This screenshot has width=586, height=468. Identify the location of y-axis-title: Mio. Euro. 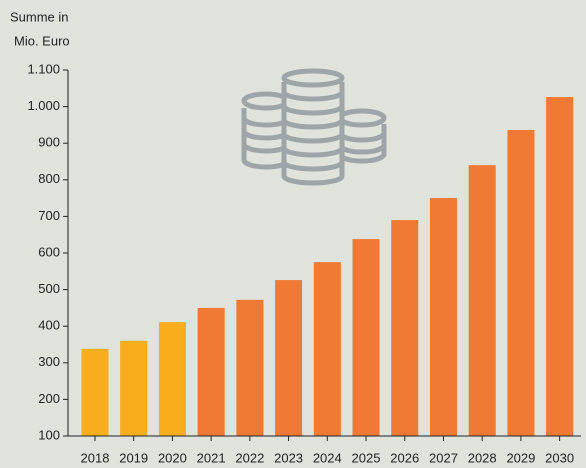
(42, 40).